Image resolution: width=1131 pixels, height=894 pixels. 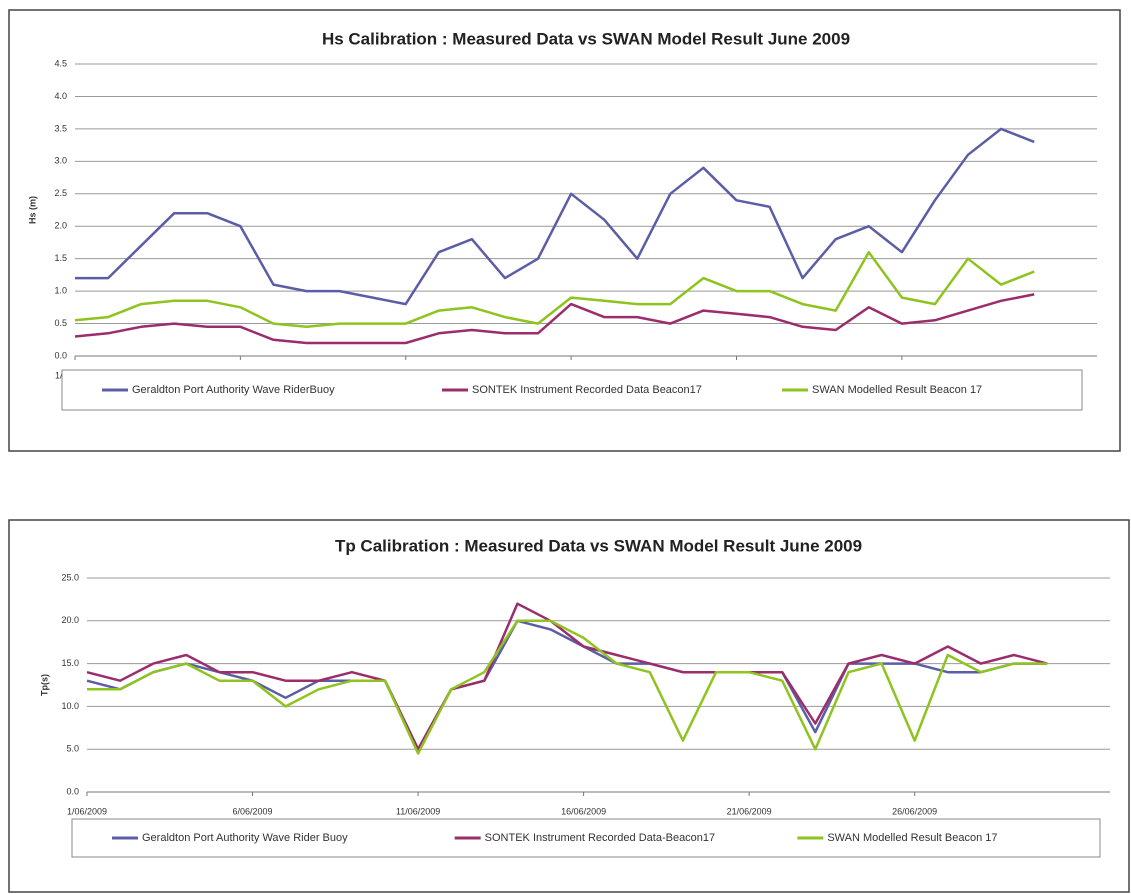 I want to click on legend-label: SONTEK Instrument Recorded Data-Beacon17, so click(x=600, y=838).